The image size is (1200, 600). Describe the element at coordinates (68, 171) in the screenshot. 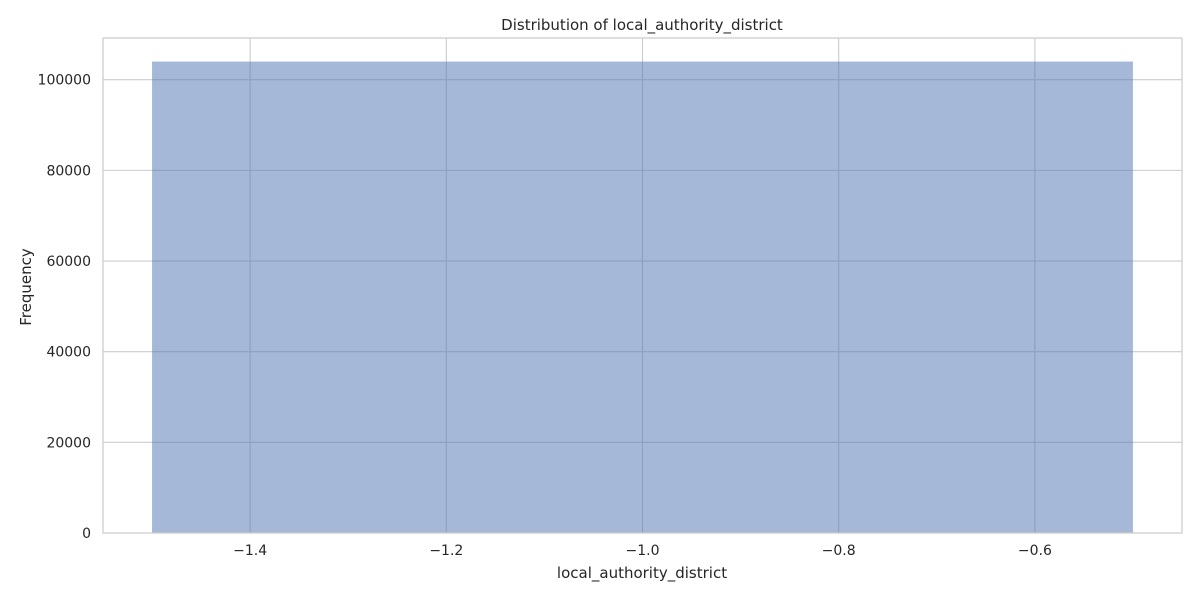

I see `y-tick-label: 80000` at that location.